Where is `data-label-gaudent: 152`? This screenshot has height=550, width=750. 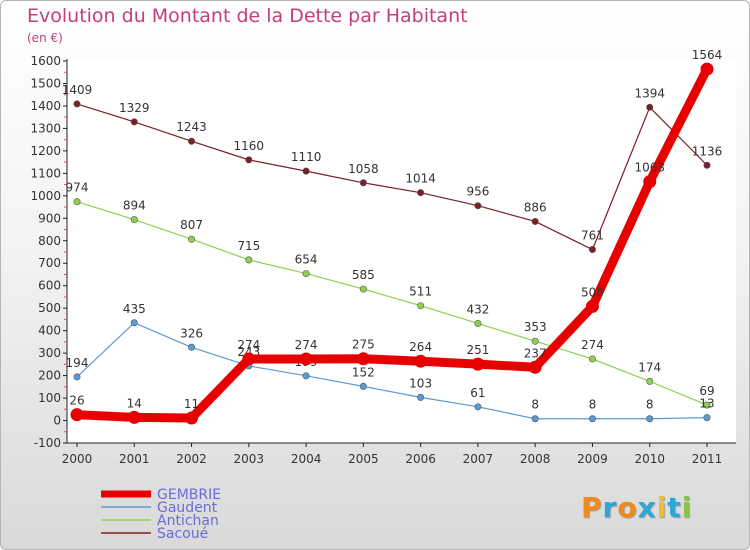 data-label-gaudent: 152 is located at coordinates (363, 372).